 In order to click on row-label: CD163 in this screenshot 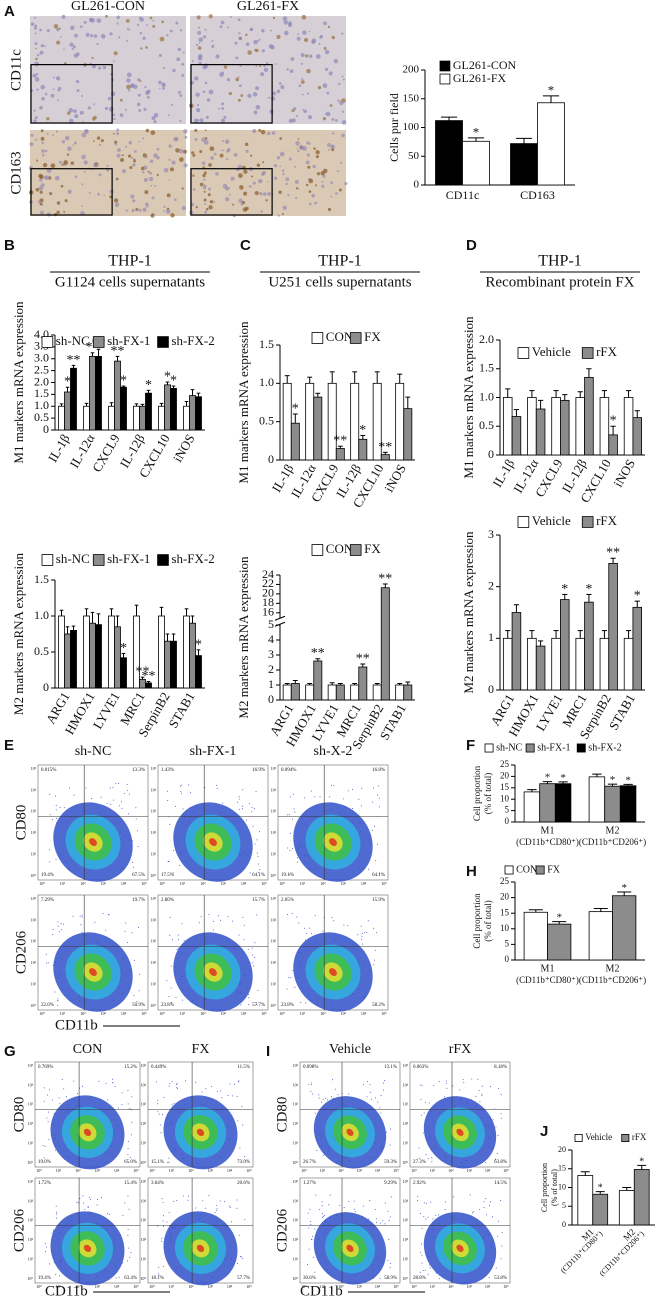, I will do `click(16, 172)`.